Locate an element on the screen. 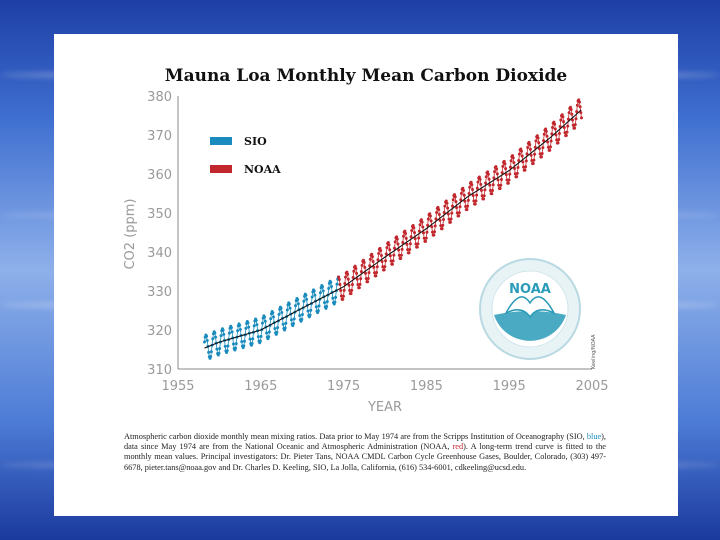 This screenshot has width=720, height=540. y-axis-label: CO2 (ppm) is located at coordinates (130, 233).